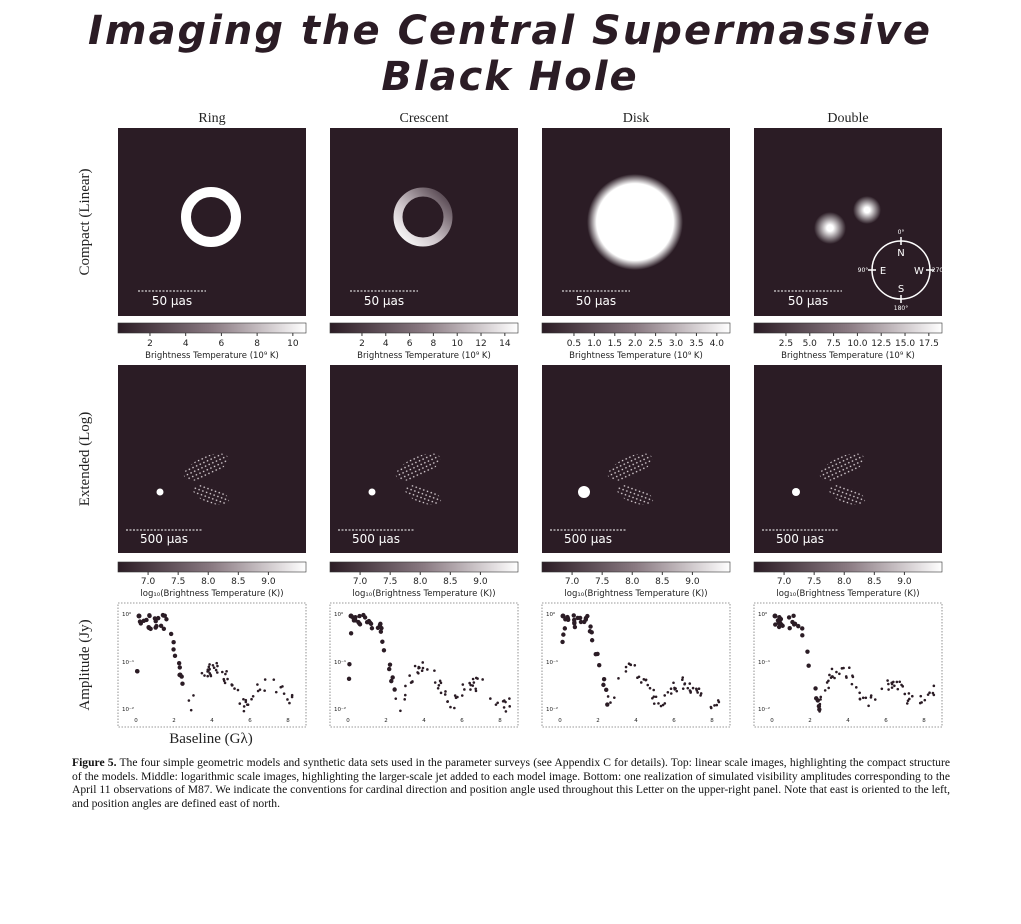  I want to click on colorbar-tick-label: 2.0, so click(635, 344).